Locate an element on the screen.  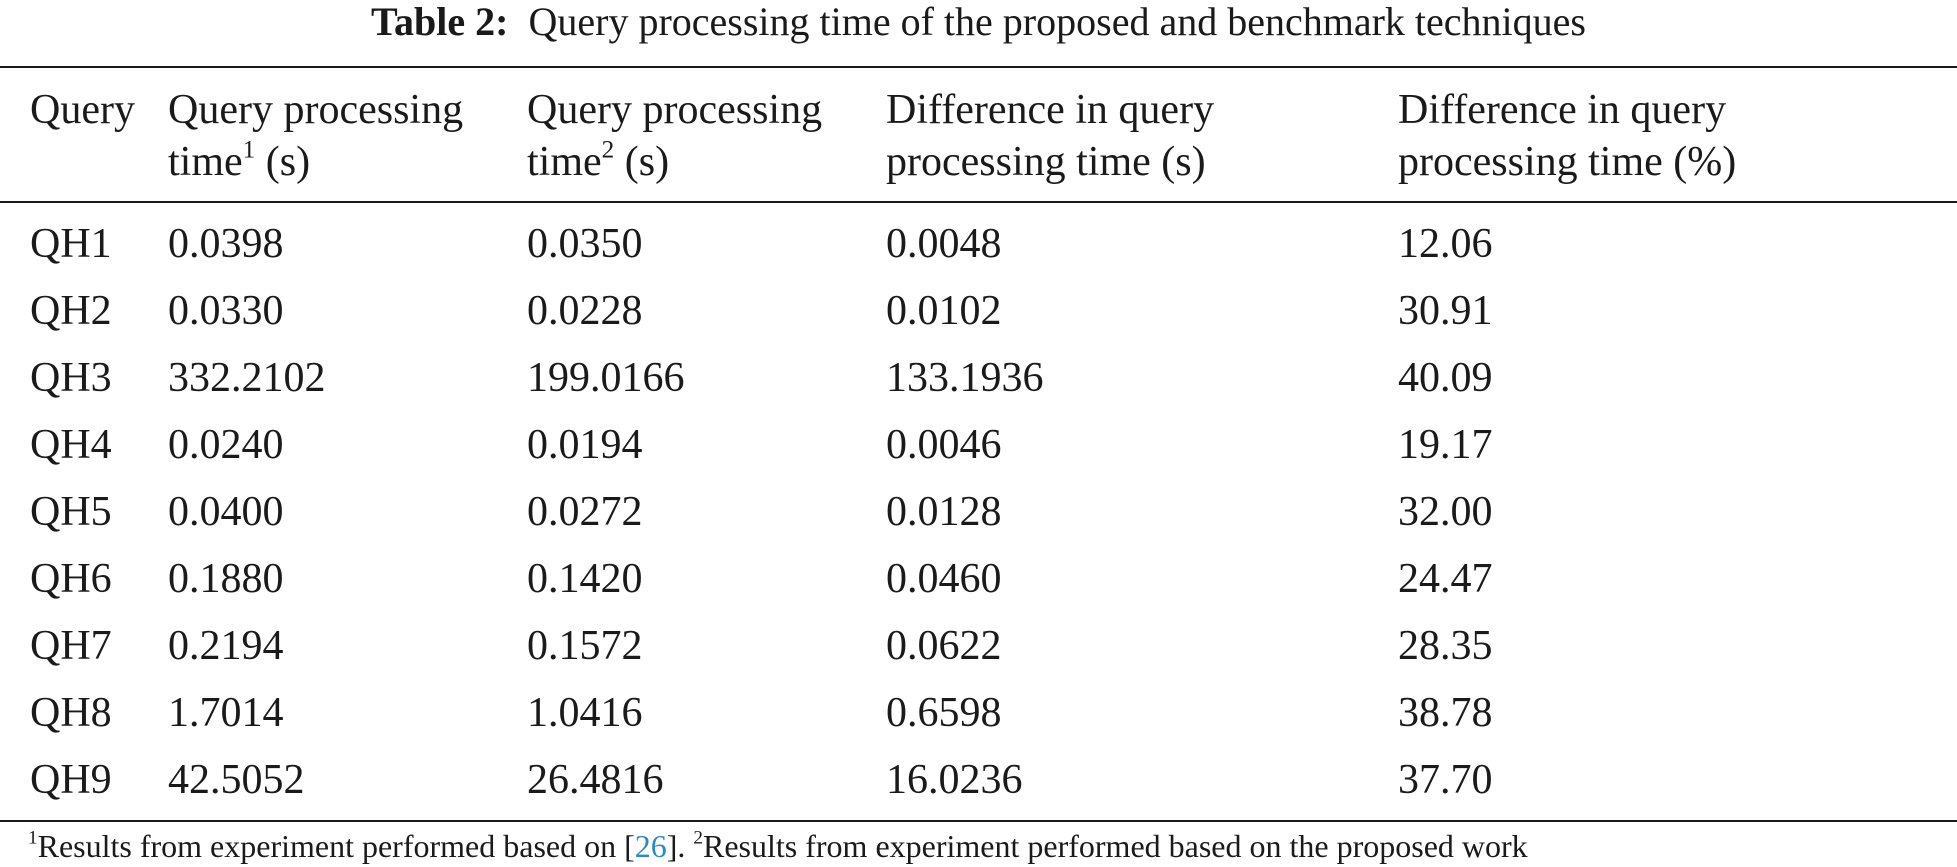
cell-diff-percent: 24.47 is located at coordinates (1445, 579).